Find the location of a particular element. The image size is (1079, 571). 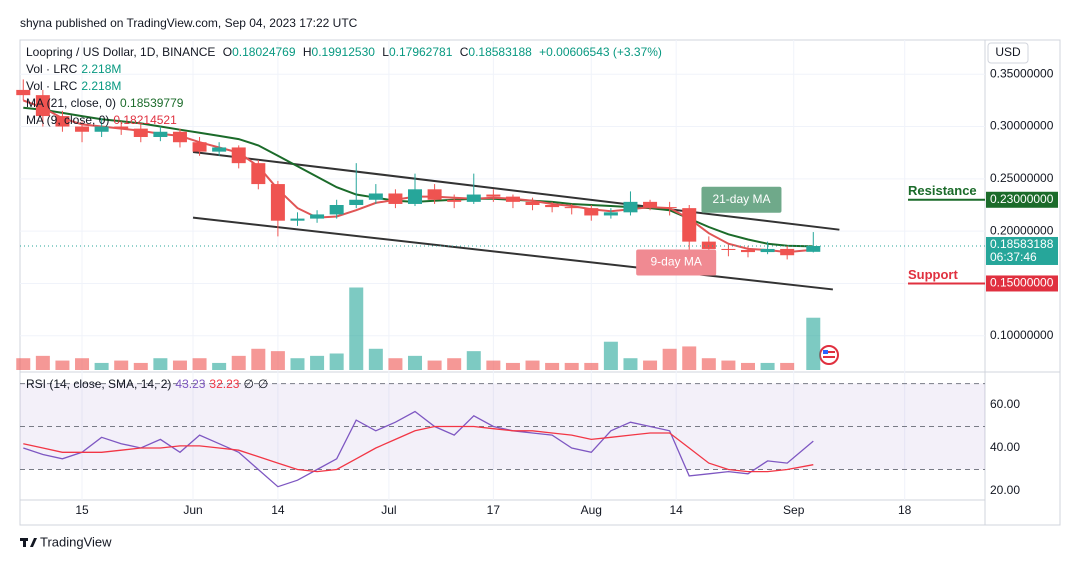

y-tick-label: 0.10000000 is located at coordinates (1022, 335).